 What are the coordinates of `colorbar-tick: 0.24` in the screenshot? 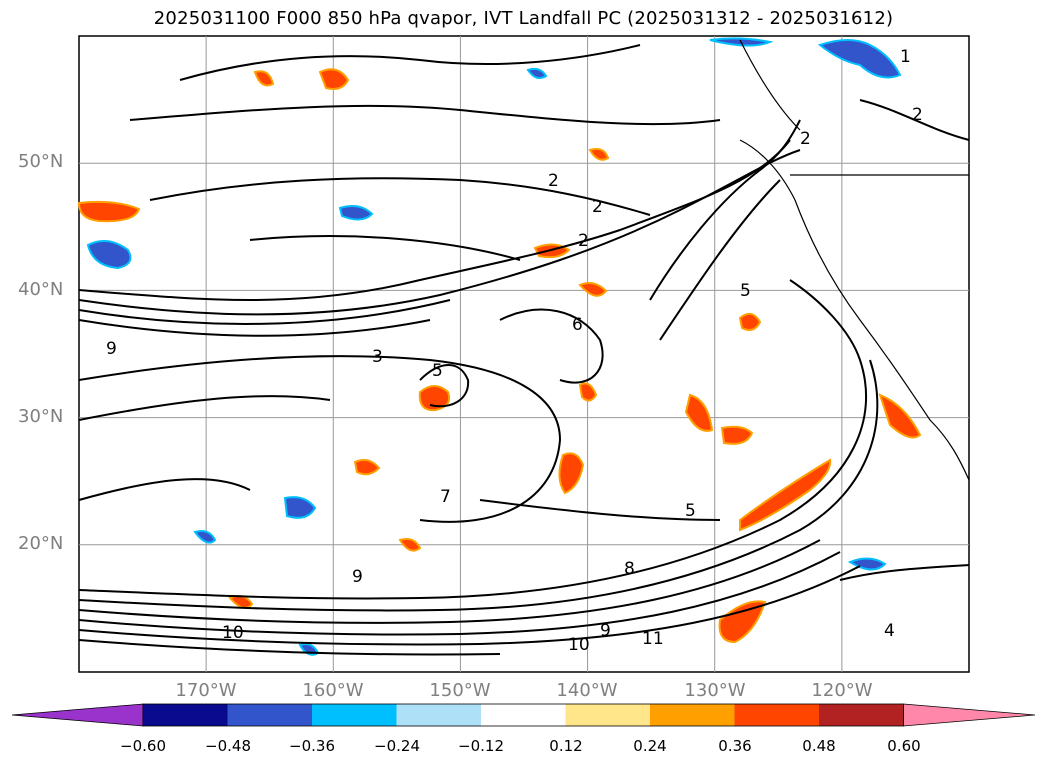 It's located at (650, 746).